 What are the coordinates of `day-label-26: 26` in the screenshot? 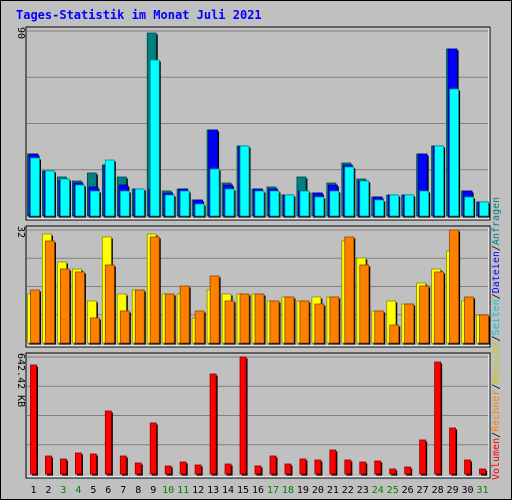 It's located at (408, 490).